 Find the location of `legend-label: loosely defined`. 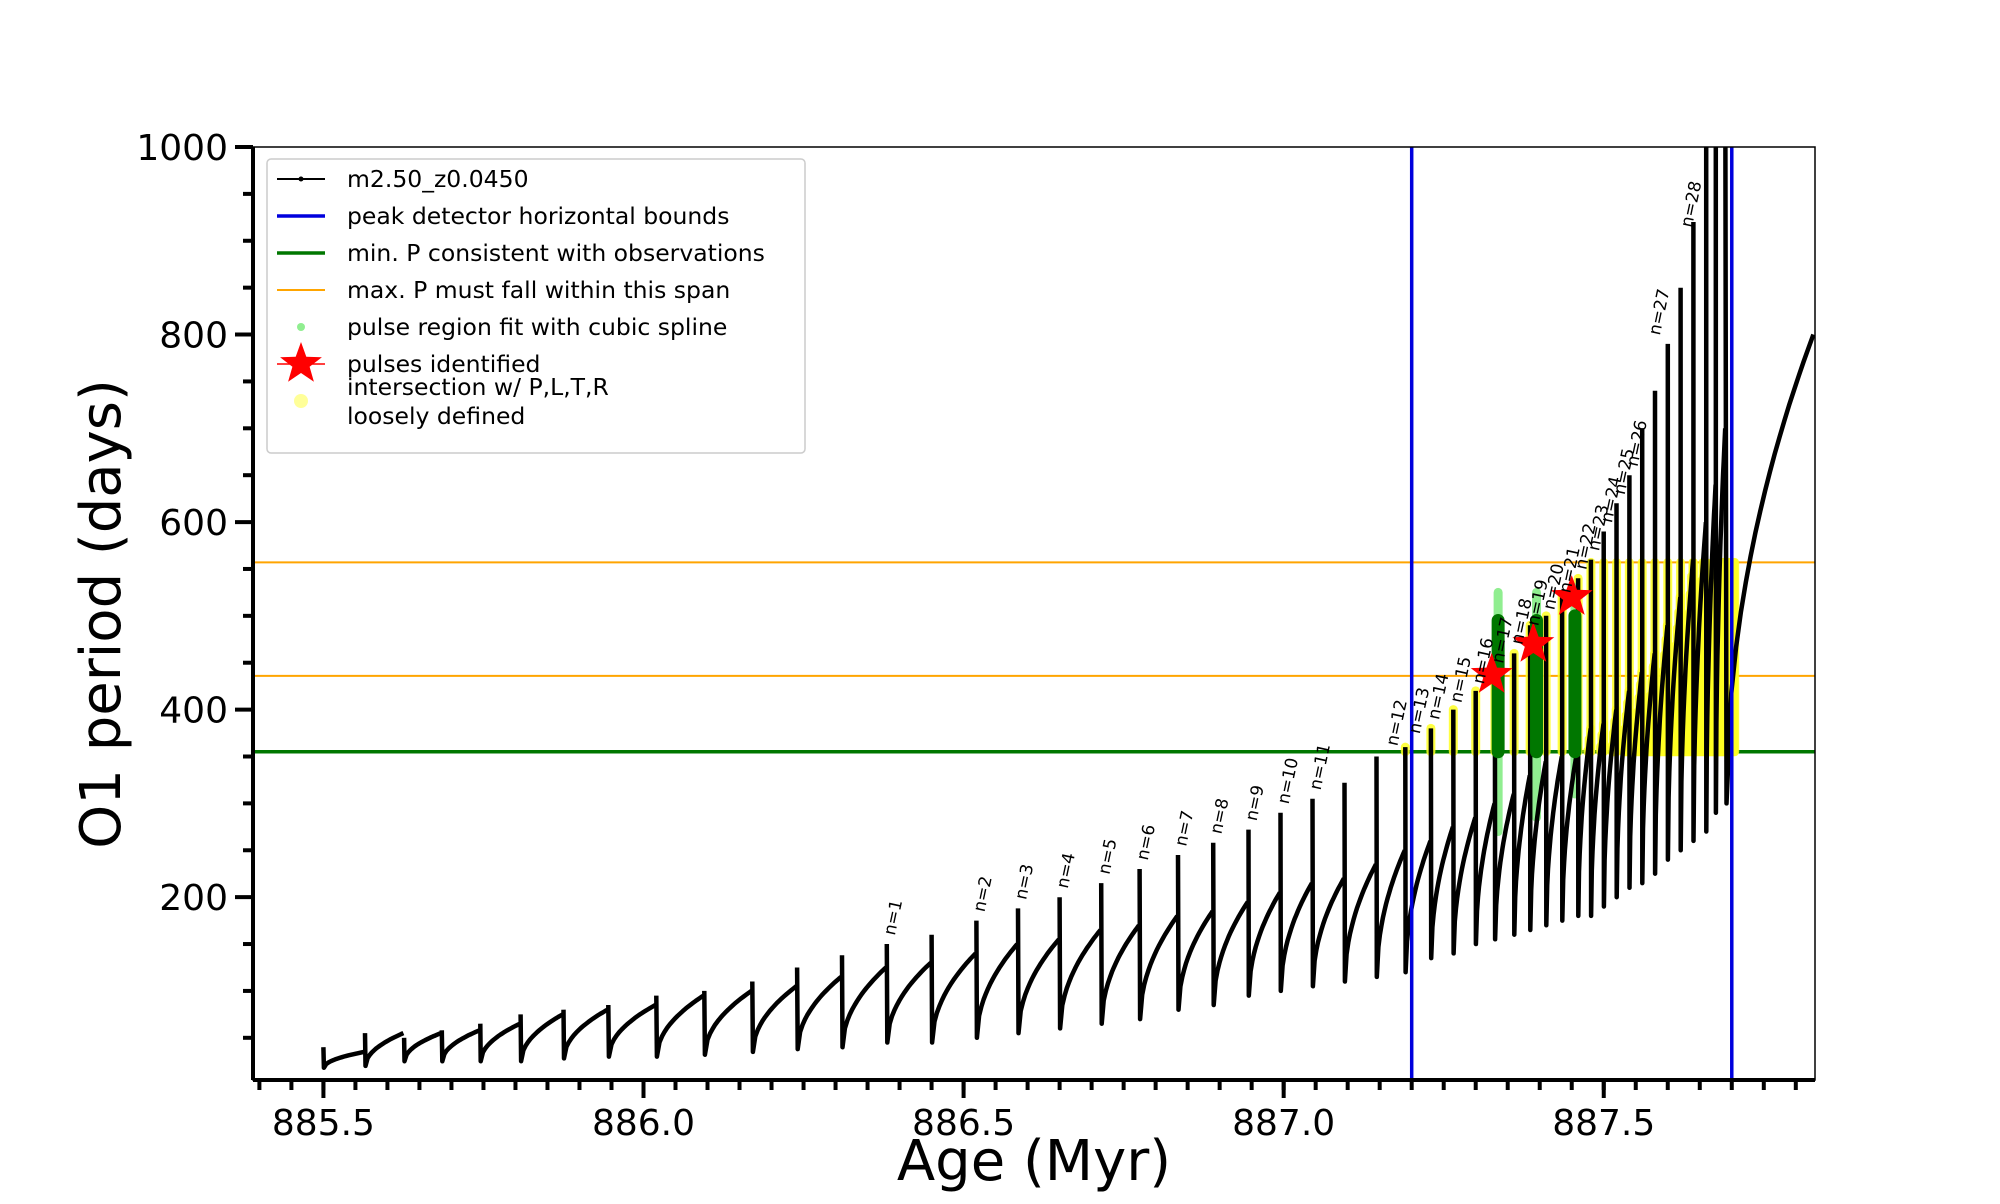

legend-label: loosely defined is located at coordinates (436, 416).